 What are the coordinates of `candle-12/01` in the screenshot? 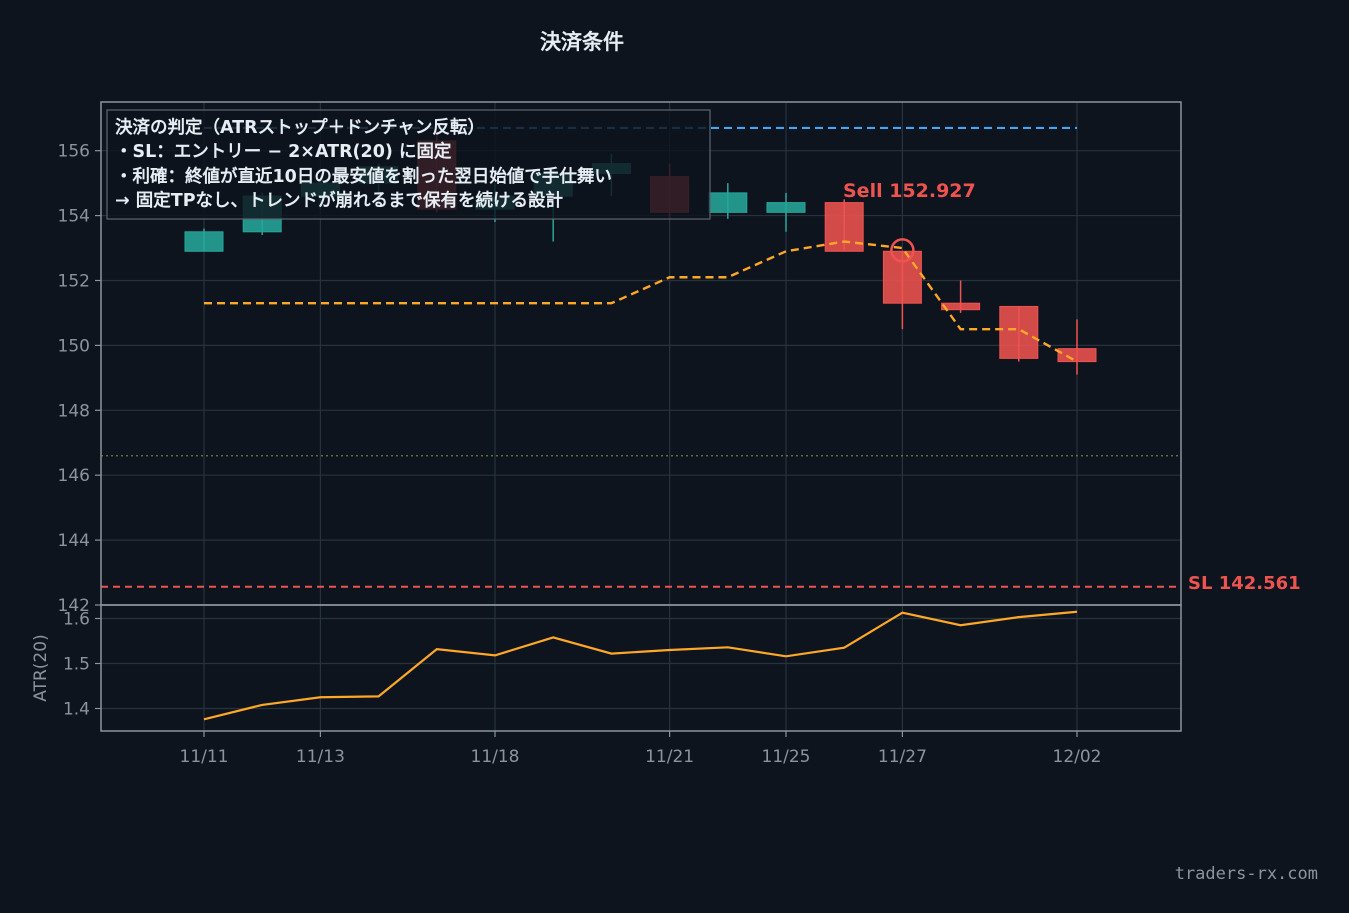 It's located at (1019, 333).